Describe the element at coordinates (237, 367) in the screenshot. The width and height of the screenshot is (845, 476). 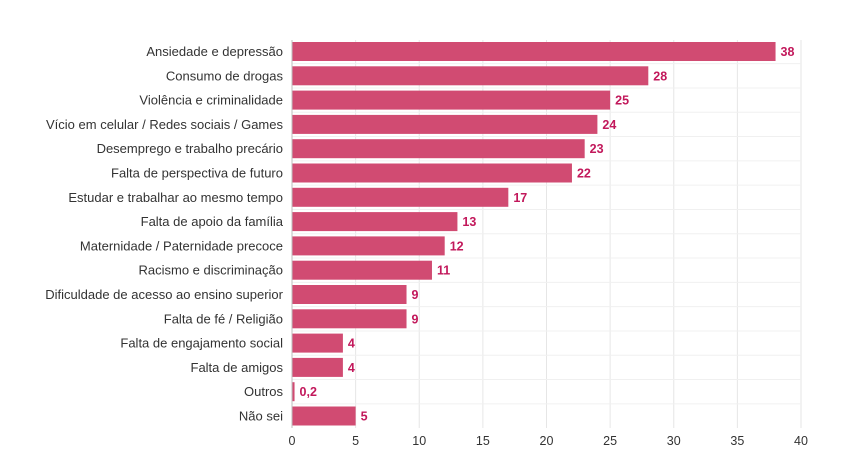
I see `category-label: Falta de amigos` at that location.